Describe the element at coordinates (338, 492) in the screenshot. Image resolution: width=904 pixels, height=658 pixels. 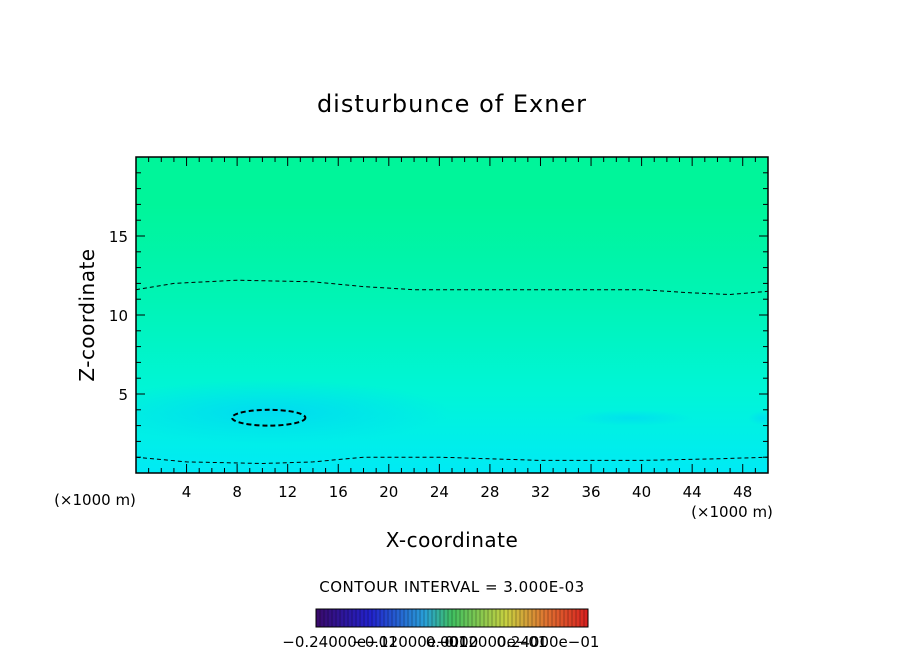
I see `x-tick-label: 16` at that location.